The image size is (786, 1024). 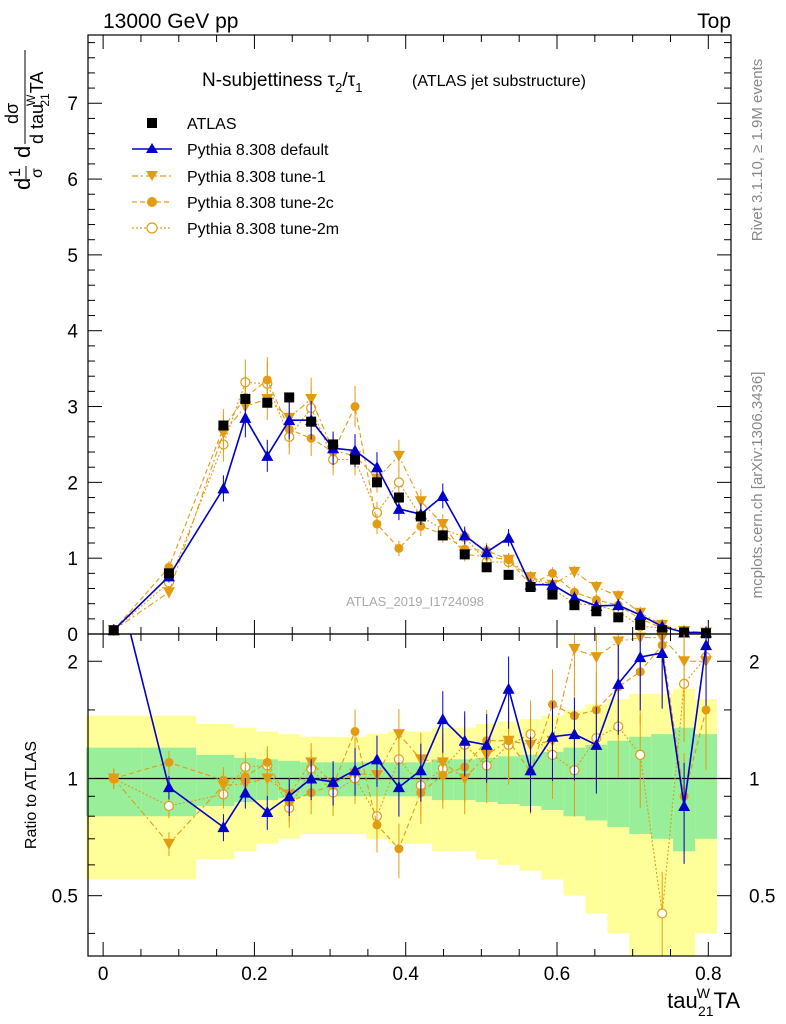 What do you see at coordinates (37, 173) in the screenshot?
I see `ylabel-frac1-den: σ` at bounding box center [37, 173].